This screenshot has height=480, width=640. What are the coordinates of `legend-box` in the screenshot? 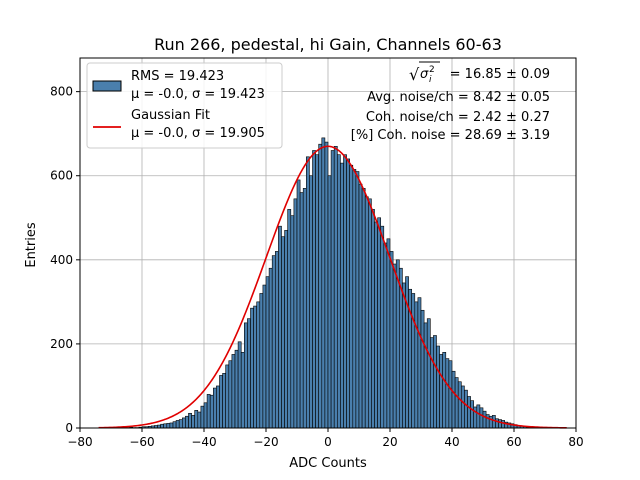 It's located at (184, 105).